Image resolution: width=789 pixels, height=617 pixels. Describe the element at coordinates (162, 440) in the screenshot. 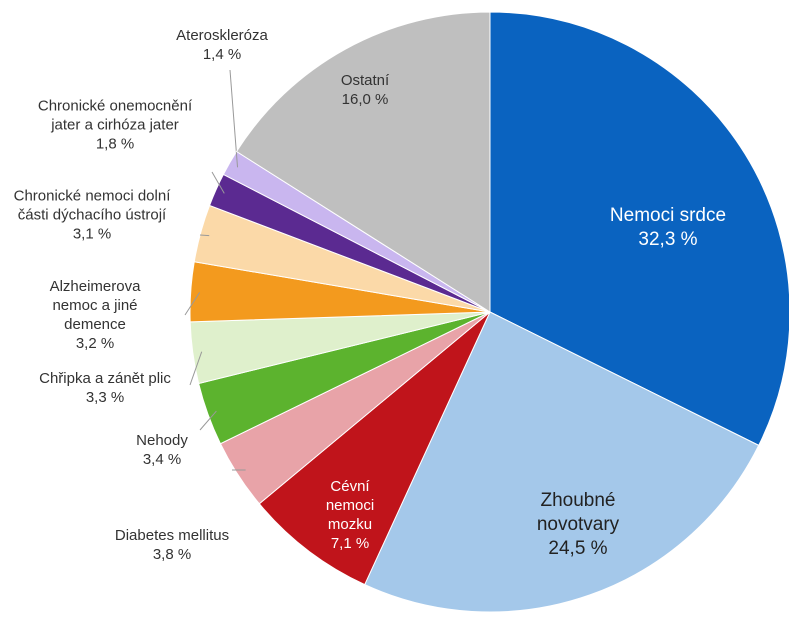

I see `category-name: Nehody` at that location.